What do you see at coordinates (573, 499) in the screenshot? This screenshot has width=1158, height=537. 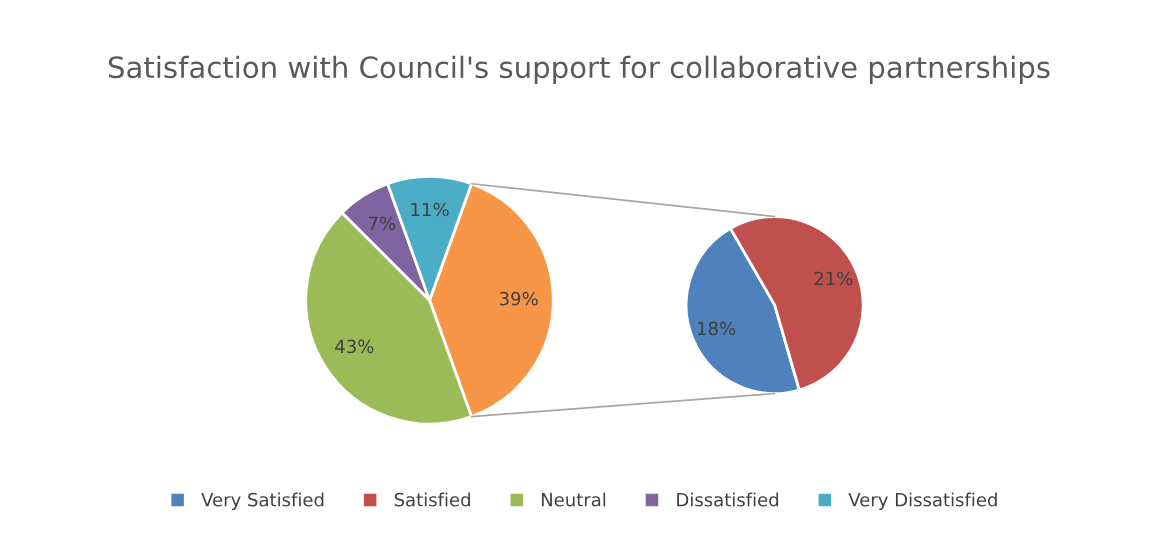 I see `legend-label: Neutral` at bounding box center [573, 499].